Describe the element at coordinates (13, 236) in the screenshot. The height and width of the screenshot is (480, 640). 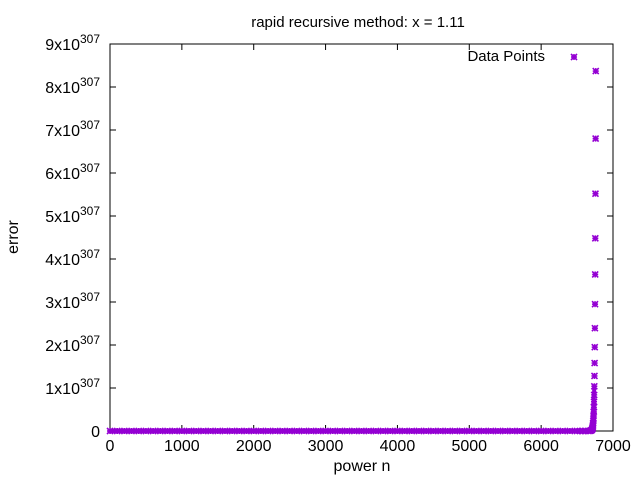
I see `y-axis-label: error` at that location.